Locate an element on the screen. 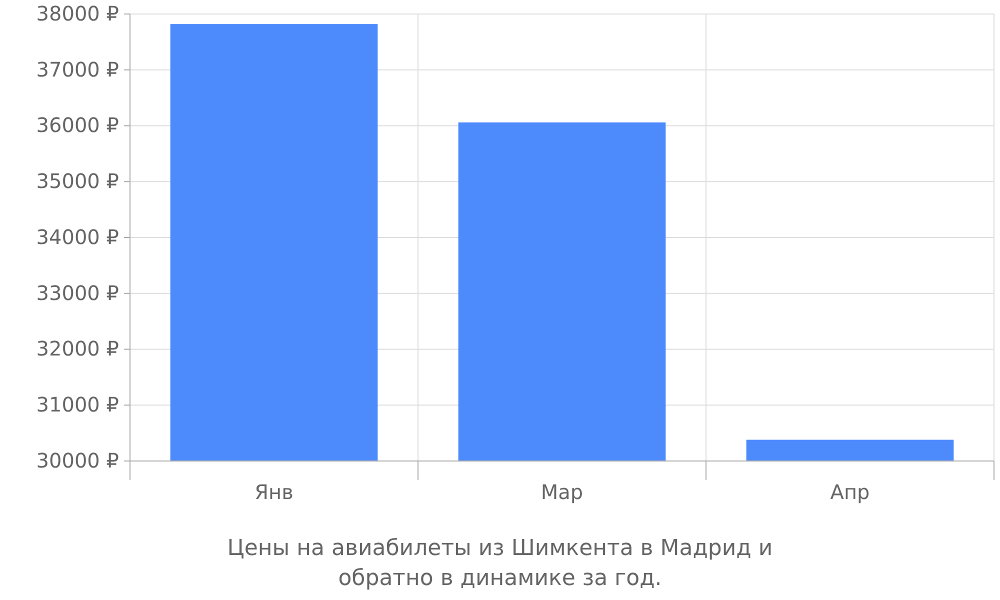 Image resolution: width=1000 pixels, height=600 pixels. y-tick-label: 30000 ₽ is located at coordinates (78, 460).